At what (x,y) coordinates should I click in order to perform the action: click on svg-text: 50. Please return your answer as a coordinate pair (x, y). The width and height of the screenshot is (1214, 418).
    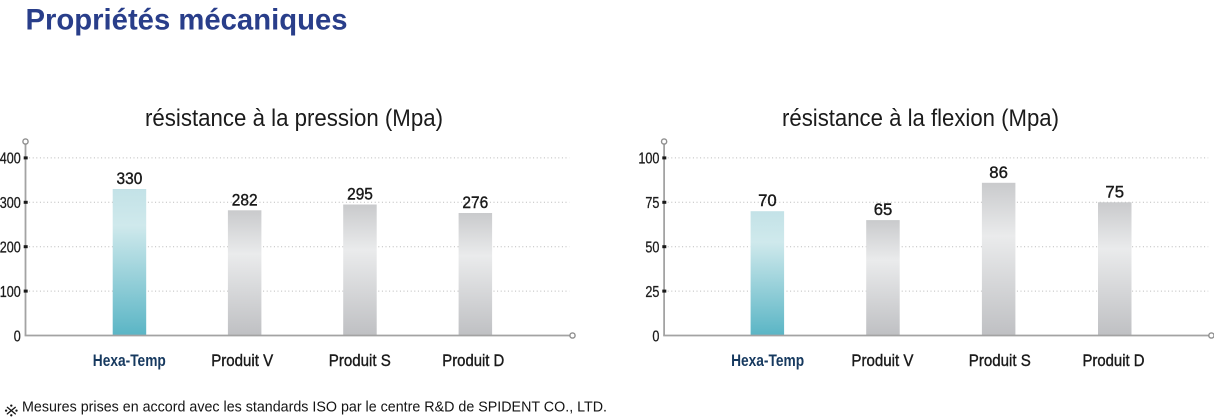
    Looking at the image, I should click on (652, 248).